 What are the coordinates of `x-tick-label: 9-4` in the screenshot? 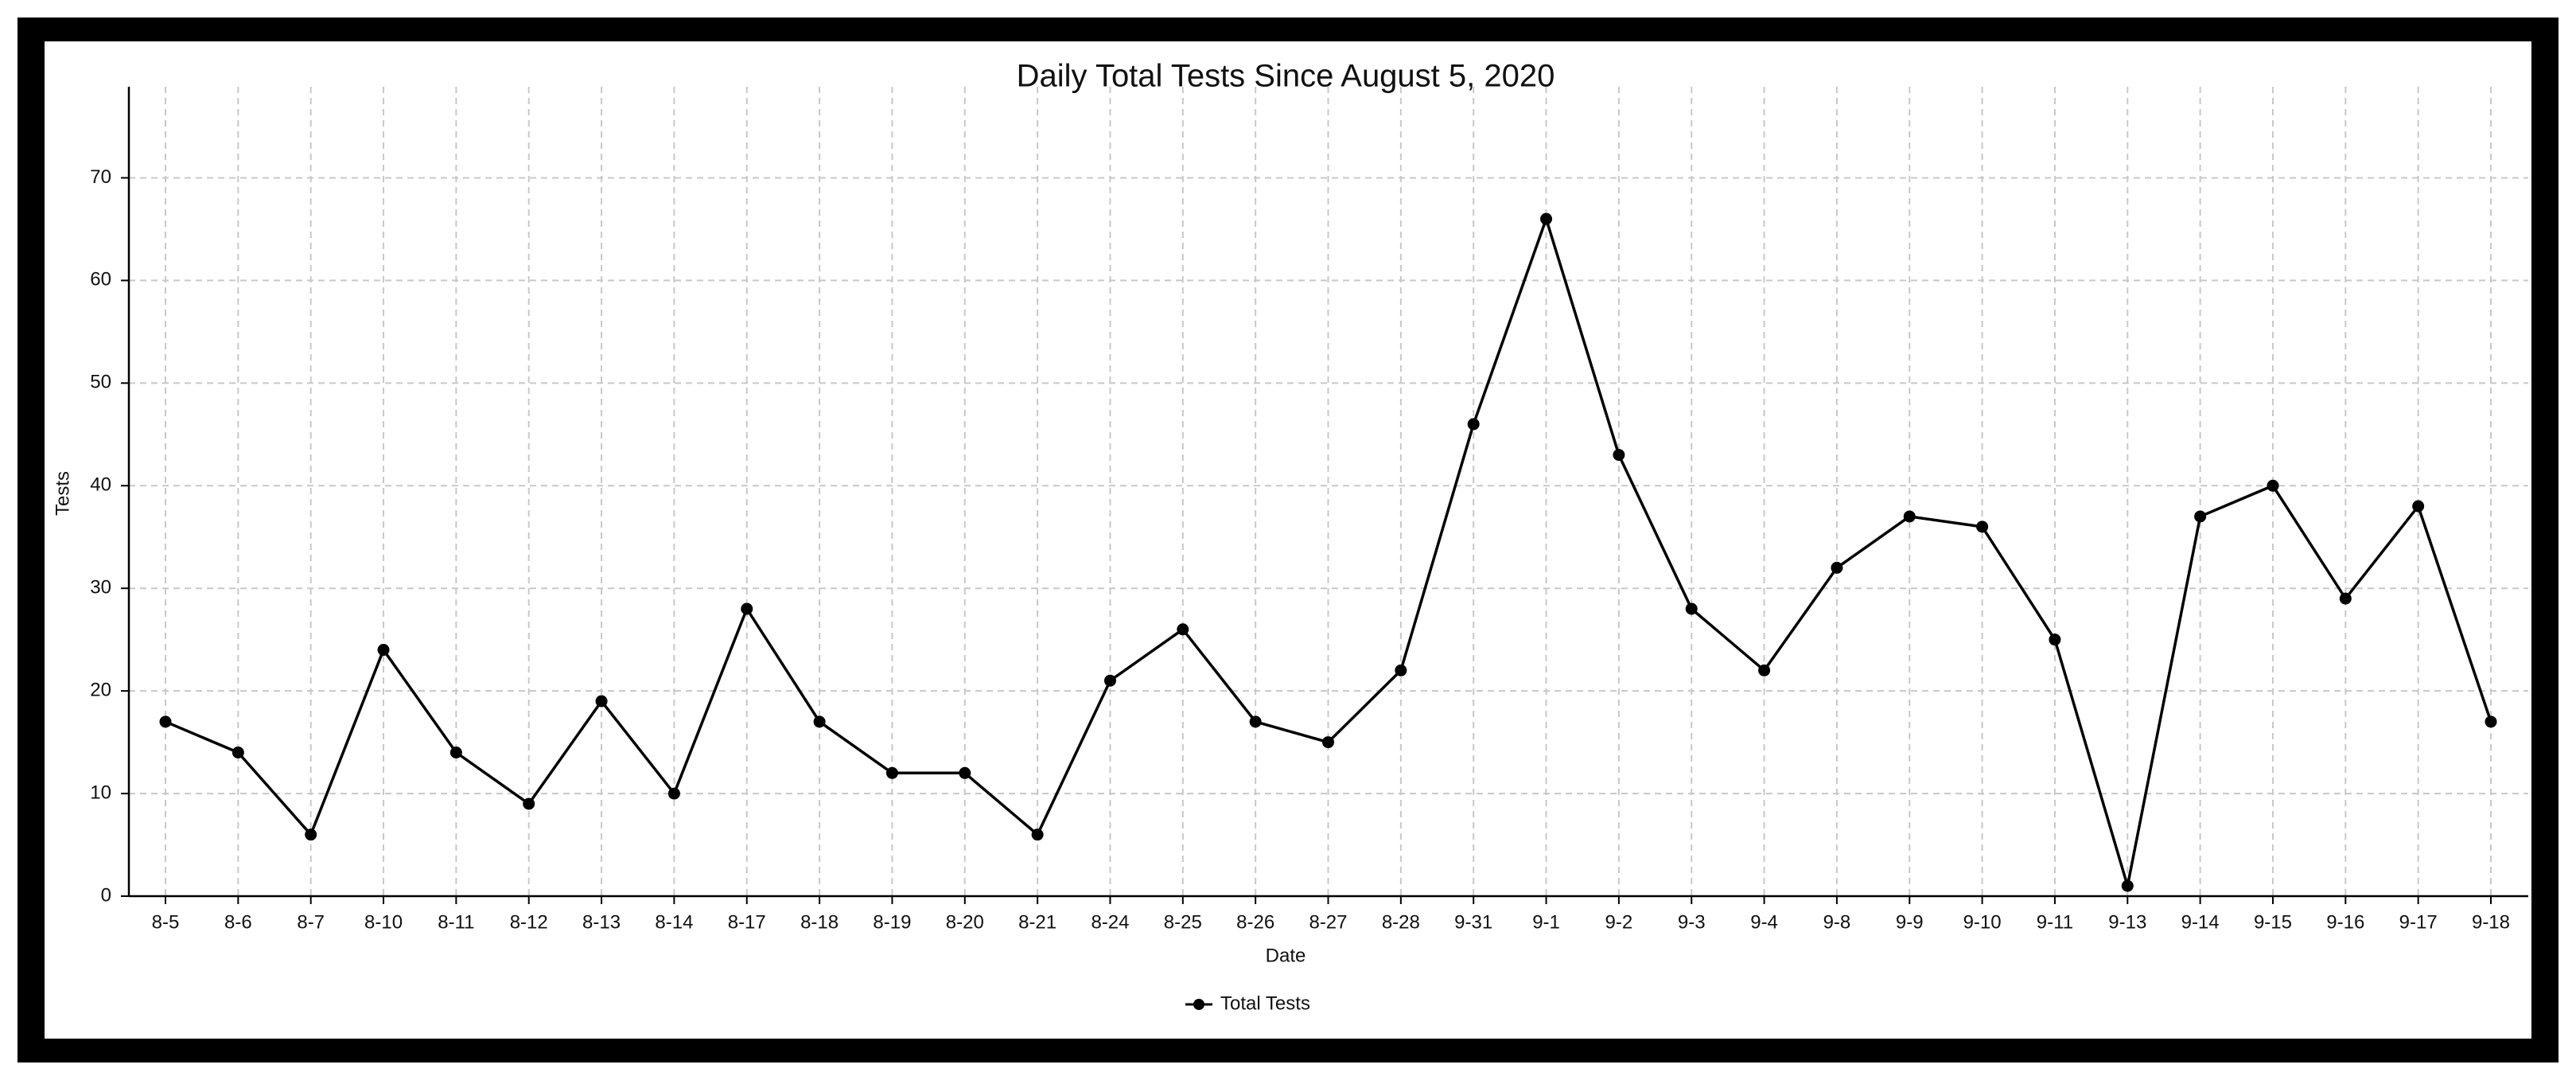 It's located at (1764, 922).